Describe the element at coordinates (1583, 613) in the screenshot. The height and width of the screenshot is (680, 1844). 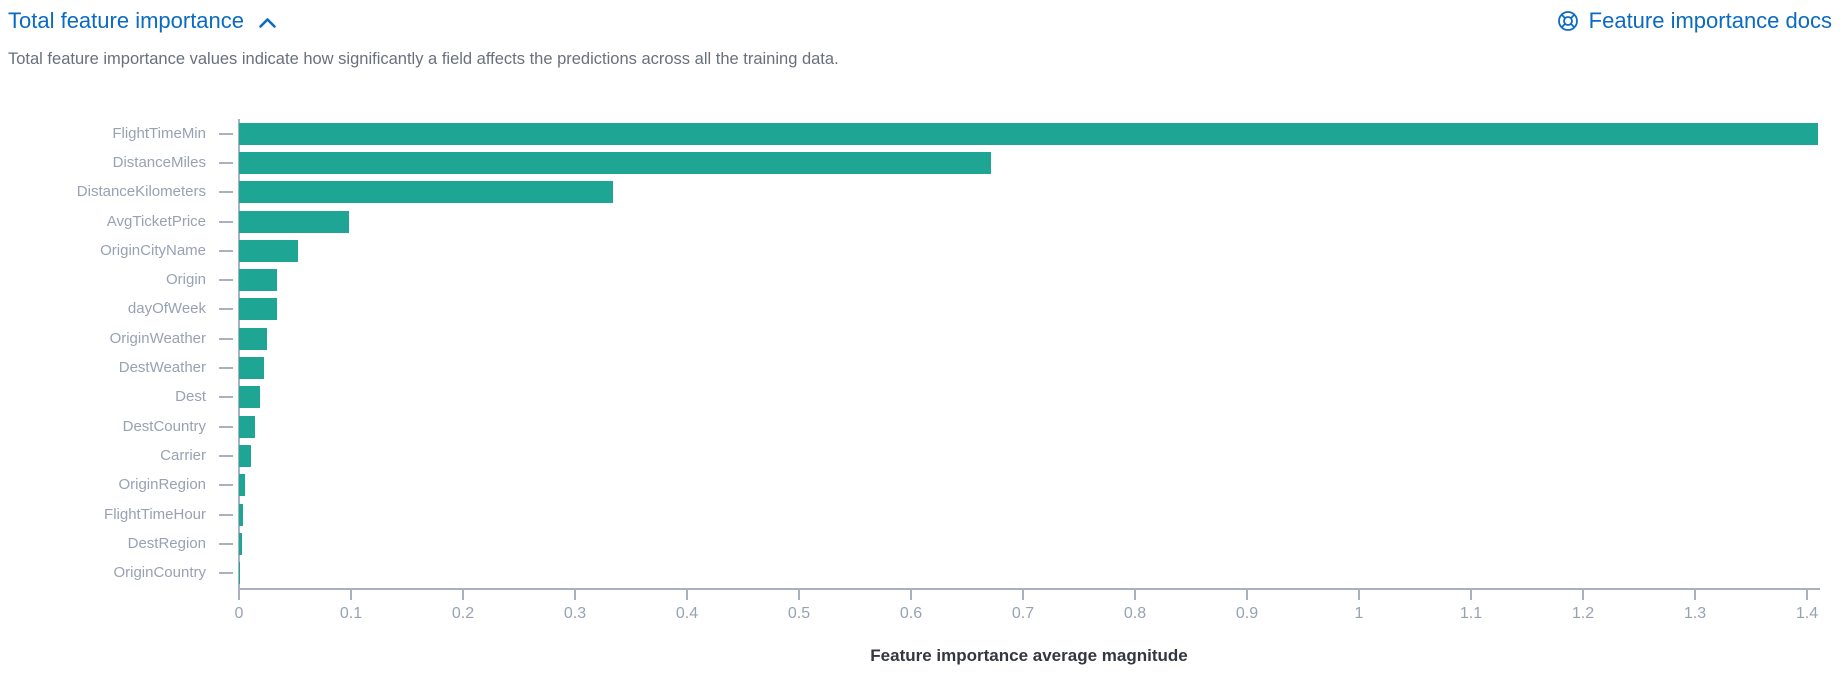
I see `x-axis-tick-label: 1.2` at that location.